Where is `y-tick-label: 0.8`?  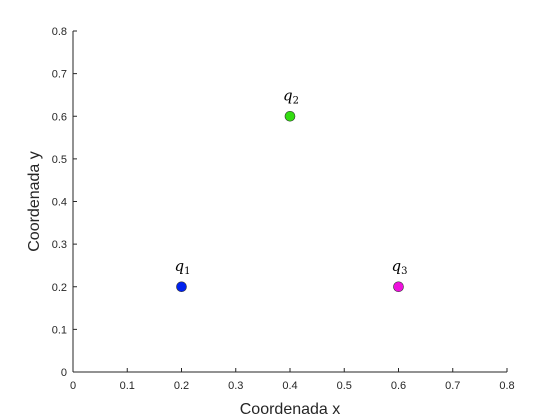
y-tick-label: 0.8 is located at coordinates (59, 32).